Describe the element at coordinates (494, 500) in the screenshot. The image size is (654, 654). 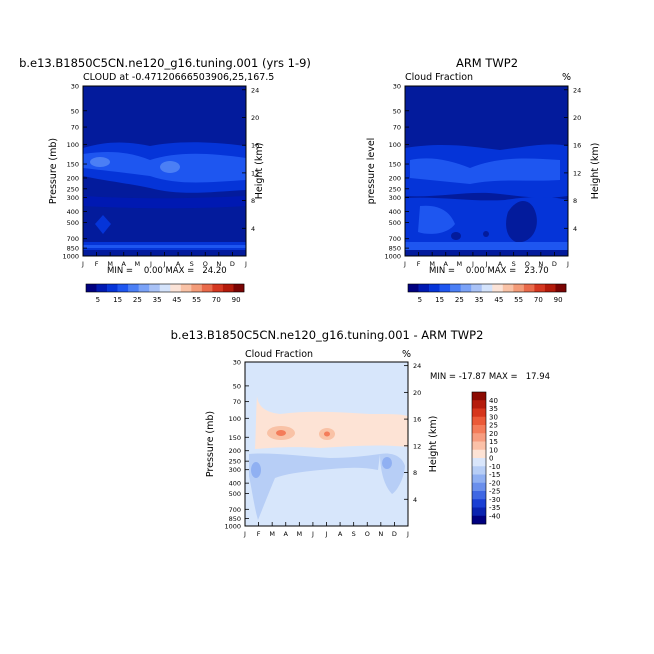
I see `colorbar-label: -30` at that location.